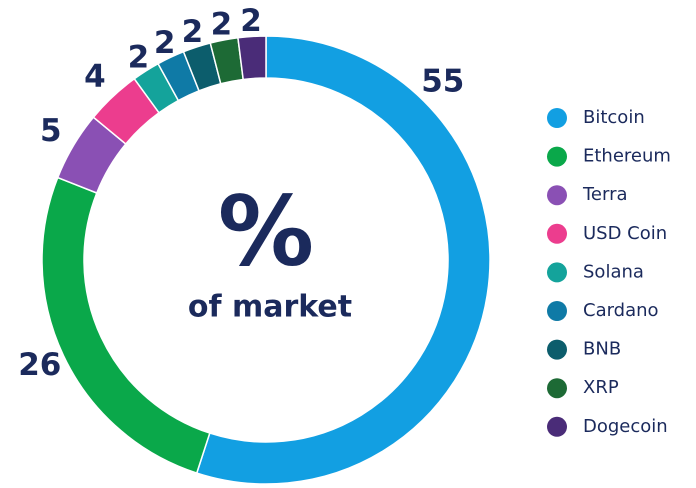 The image size is (696, 488). Describe the element at coordinates (627, 156) in the screenshot. I see `legend-label: Ethereum` at that location.